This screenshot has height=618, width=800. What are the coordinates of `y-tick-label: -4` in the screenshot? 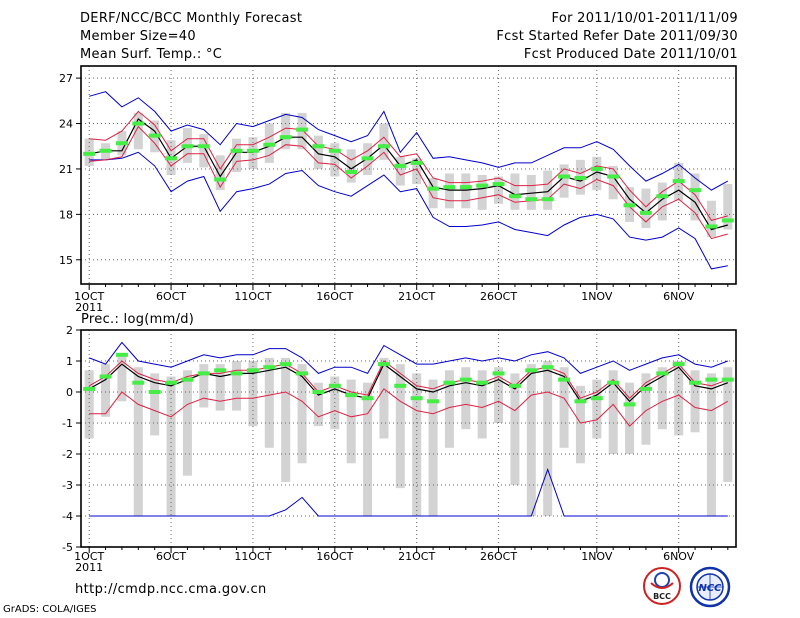 It's located at (67, 516).